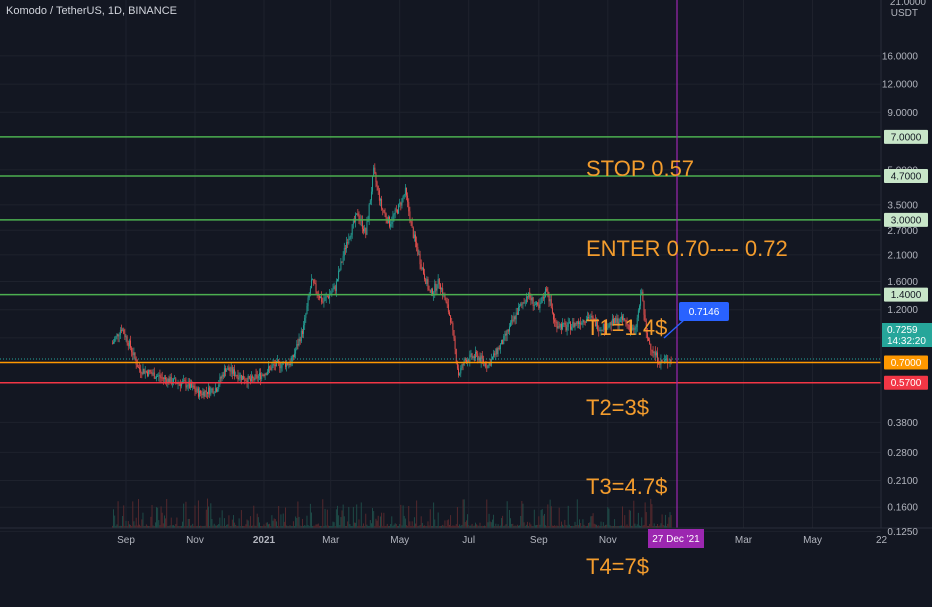  Describe the element at coordinates (906, 294) in the screenshot. I see `level-badge` at that location.